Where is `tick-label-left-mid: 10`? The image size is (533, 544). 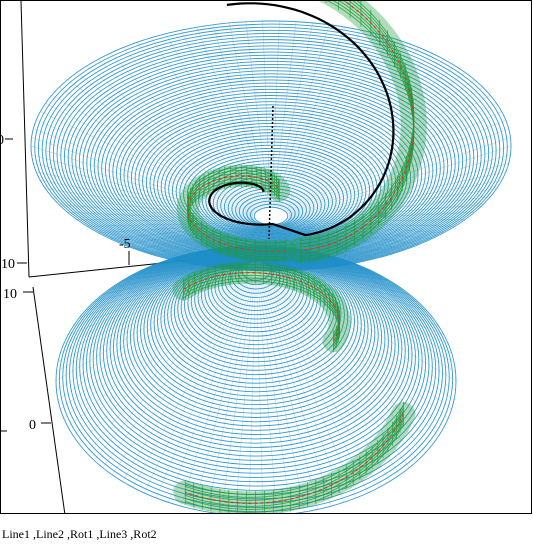
tick-label-left-mid: 10 is located at coordinates (8, 264).